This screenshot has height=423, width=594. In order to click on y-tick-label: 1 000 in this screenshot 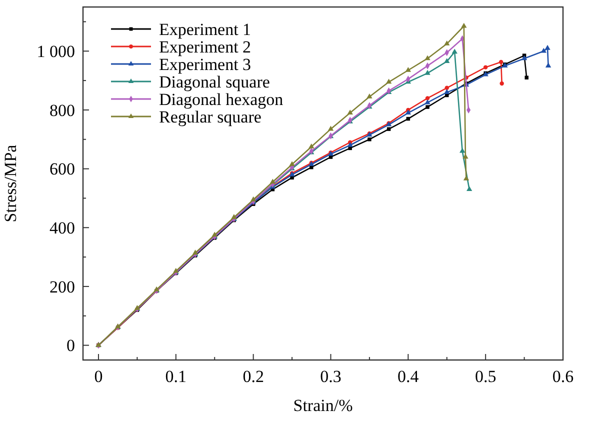, I will do `click(55, 52)`.